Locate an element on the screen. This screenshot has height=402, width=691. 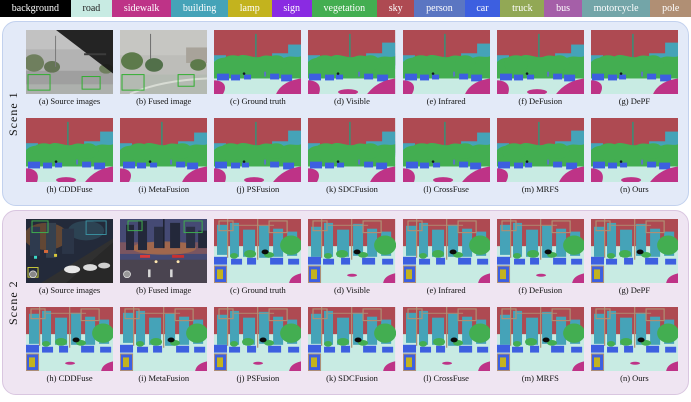
figure-panel: (n) Ours is located at coordinates (634, 349).